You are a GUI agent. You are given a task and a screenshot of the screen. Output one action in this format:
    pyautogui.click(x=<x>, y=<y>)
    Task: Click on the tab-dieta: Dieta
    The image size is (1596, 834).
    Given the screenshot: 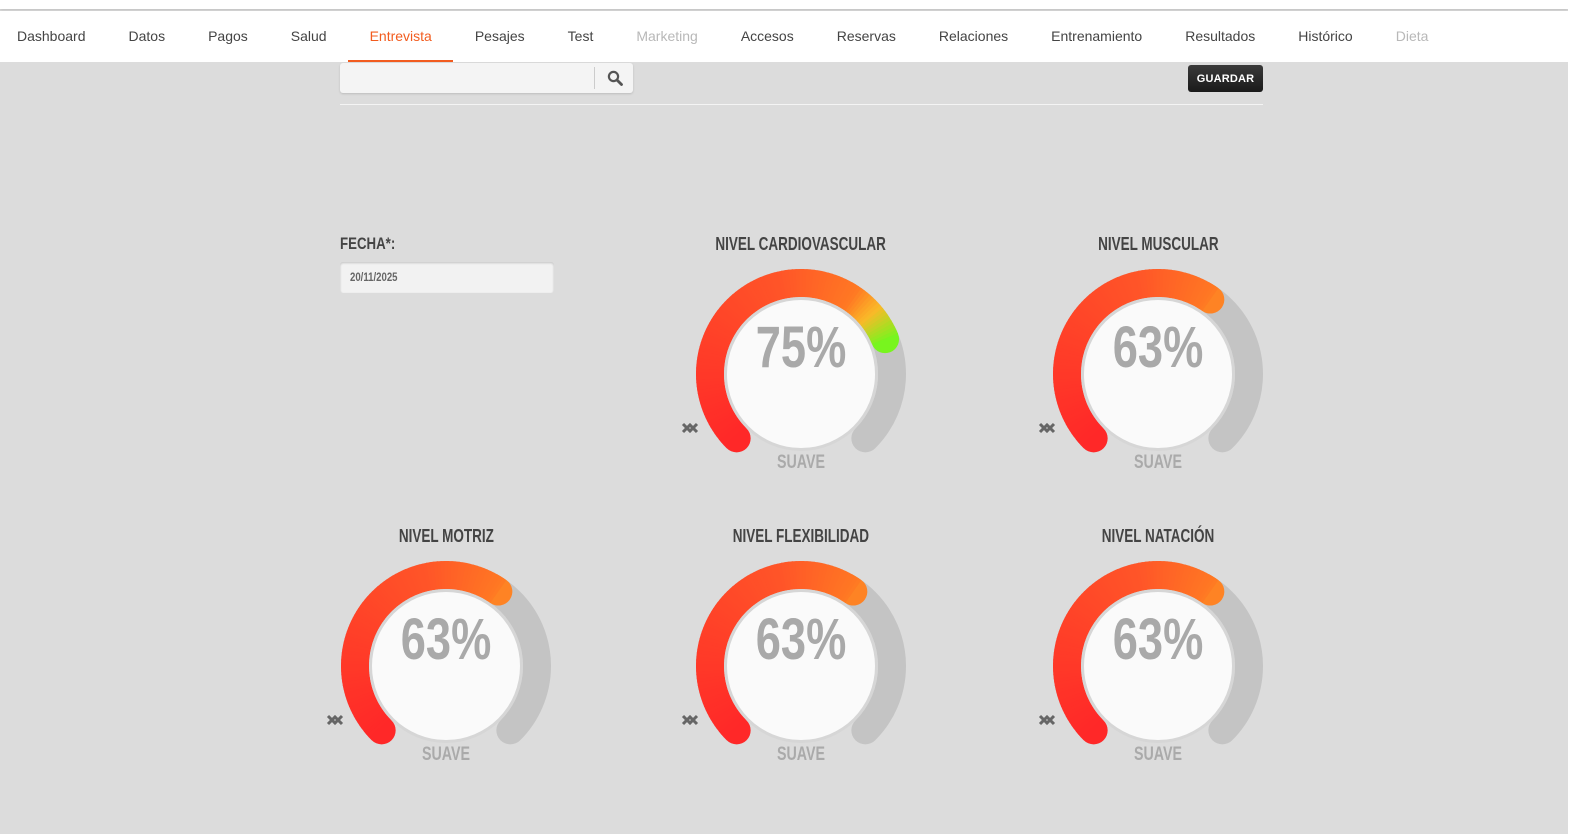 What is the action you would take?
    pyautogui.click(x=1412, y=36)
    